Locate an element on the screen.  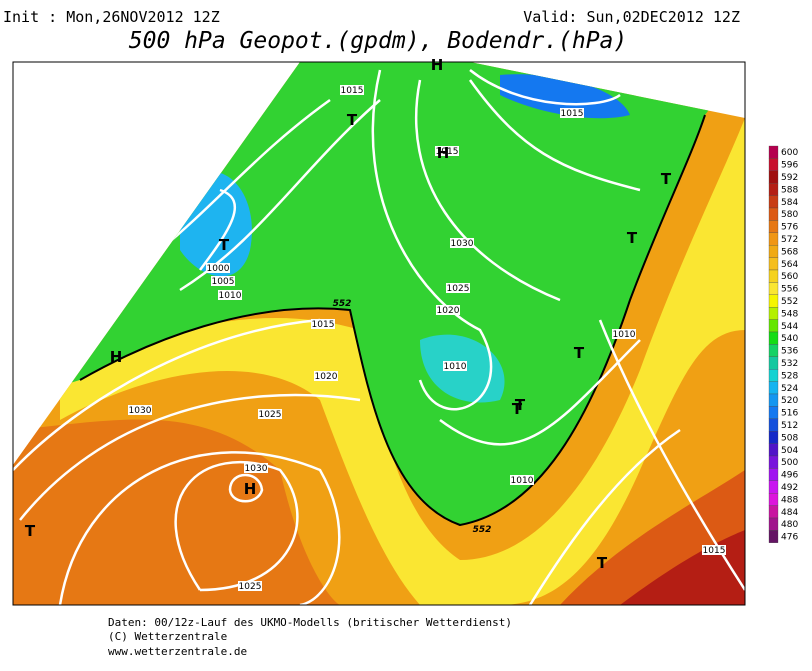
colorbar-label: 476 is located at coordinates (789, 538).